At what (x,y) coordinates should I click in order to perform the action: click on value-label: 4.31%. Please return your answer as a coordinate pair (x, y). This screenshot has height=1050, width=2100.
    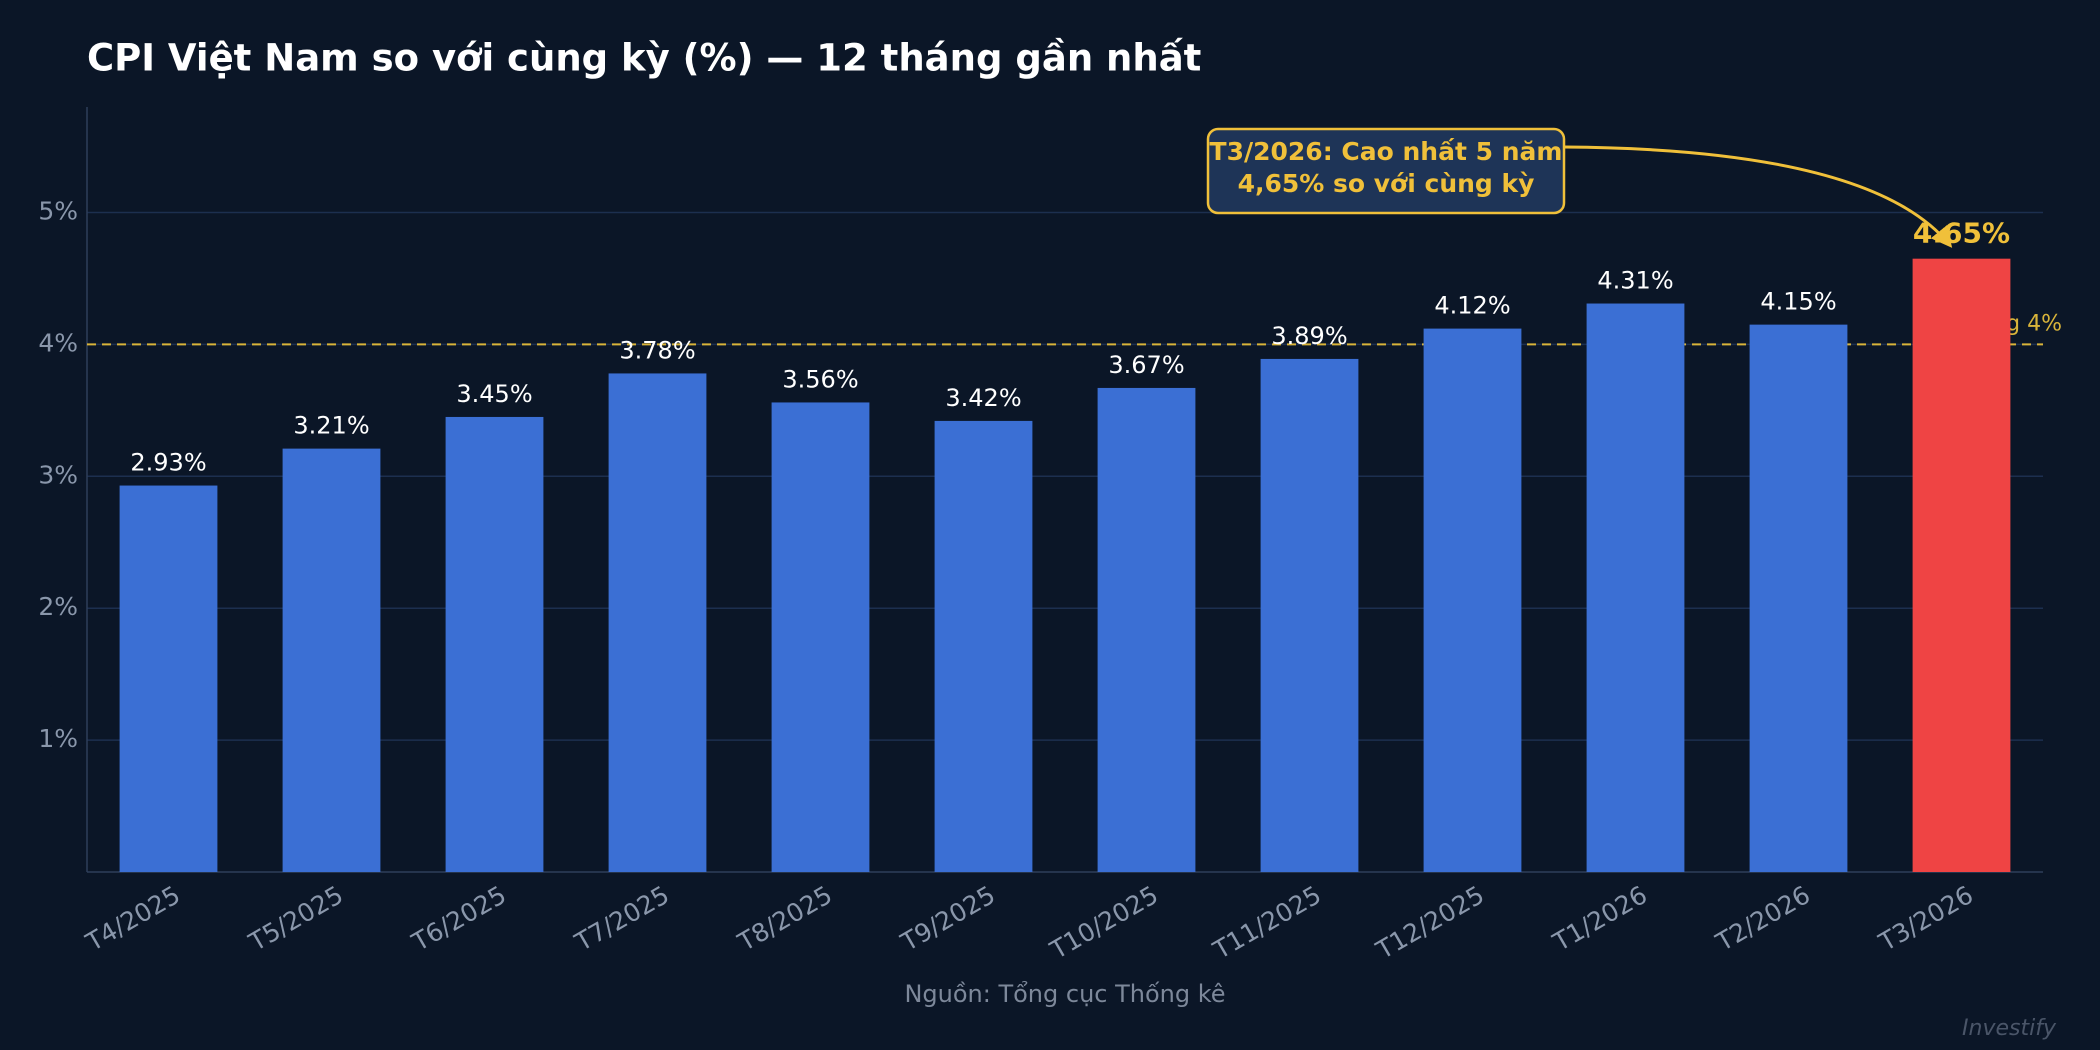
    Looking at the image, I should click on (1635, 281).